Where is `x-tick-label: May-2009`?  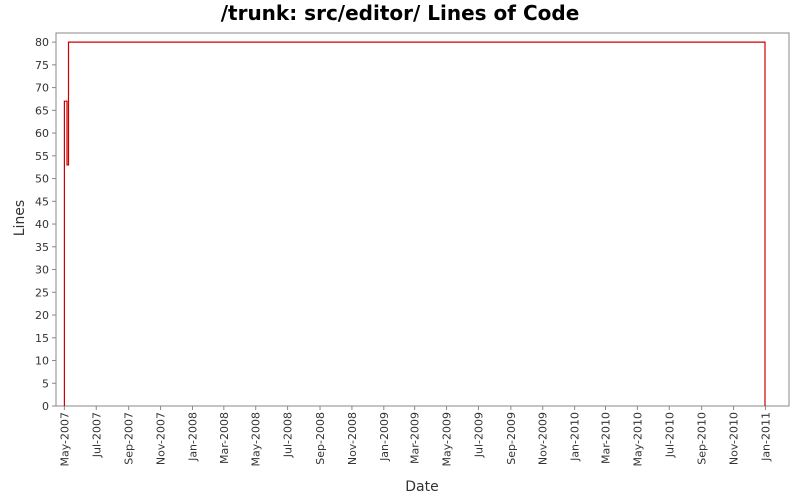
x-tick-label: May-2009 is located at coordinates (447, 439).